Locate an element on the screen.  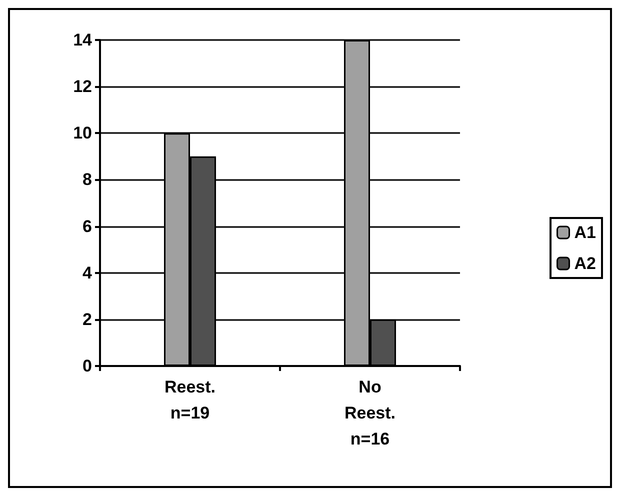
y-tick-label: 2 is located at coordinates (87, 319).